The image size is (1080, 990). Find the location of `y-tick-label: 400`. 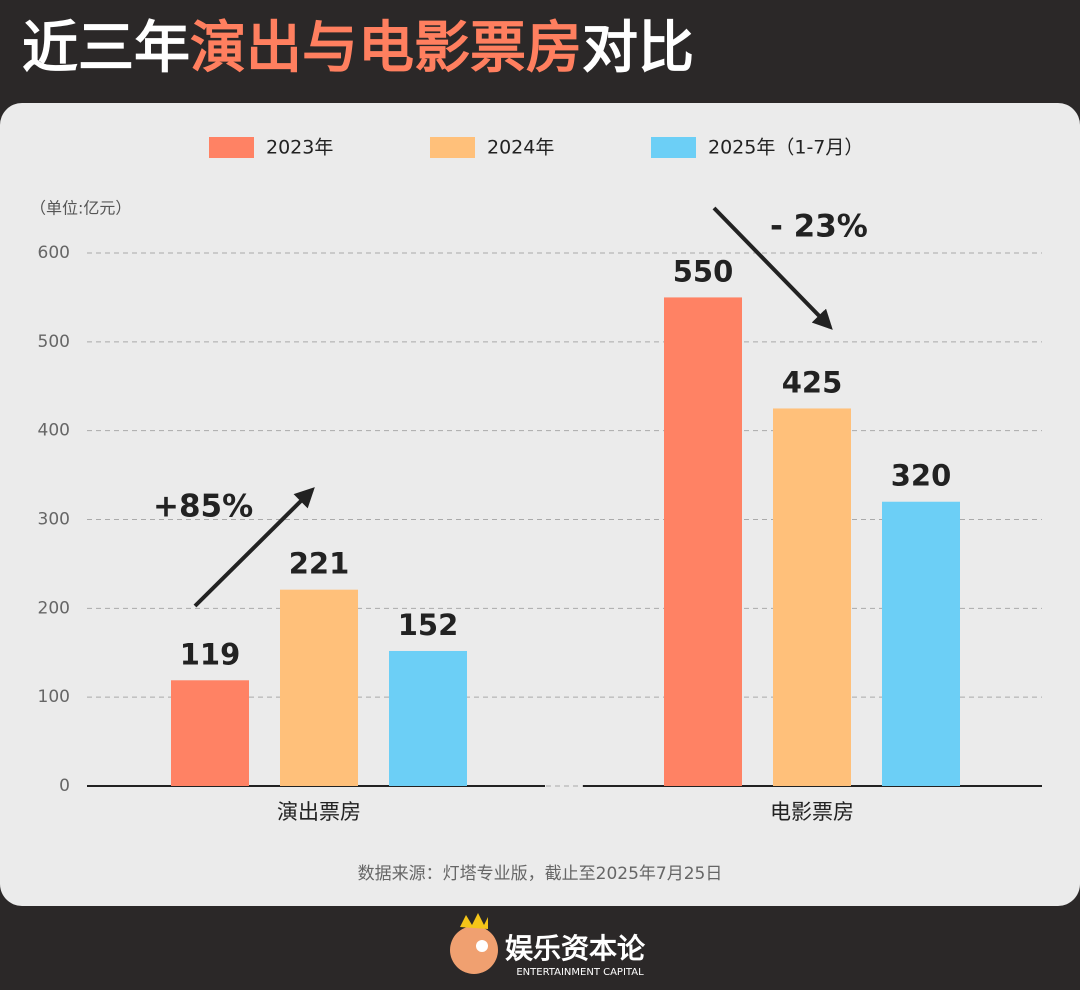

y-tick-label: 400 is located at coordinates (54, 431).